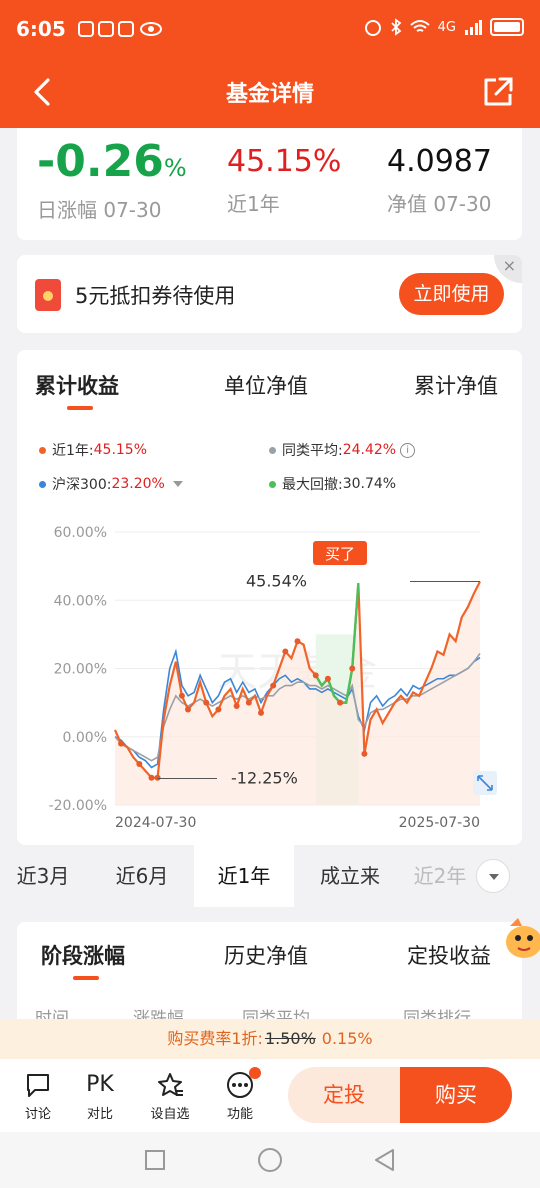 This screenshot has height=1188, width=540. What do you see at coordinates (244, 876) in the screenshot?
I see `period-1y: 近1年` at bounding box center [244, 876].